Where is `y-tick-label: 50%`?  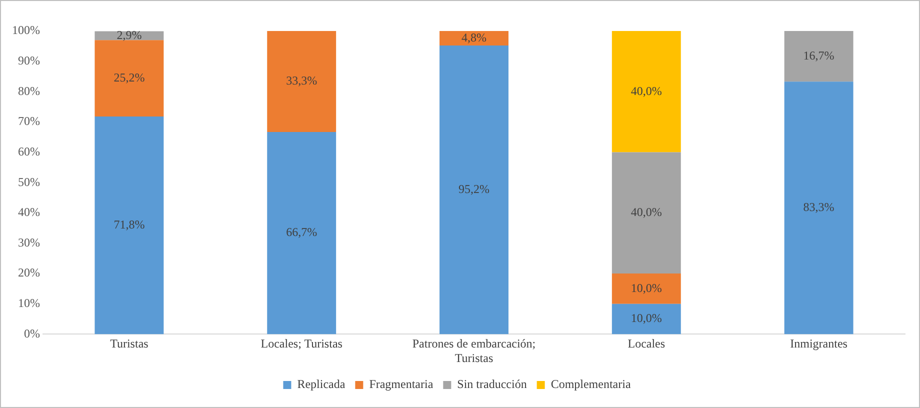 y-tick-label: 50% is located at coordinates (29, 181).